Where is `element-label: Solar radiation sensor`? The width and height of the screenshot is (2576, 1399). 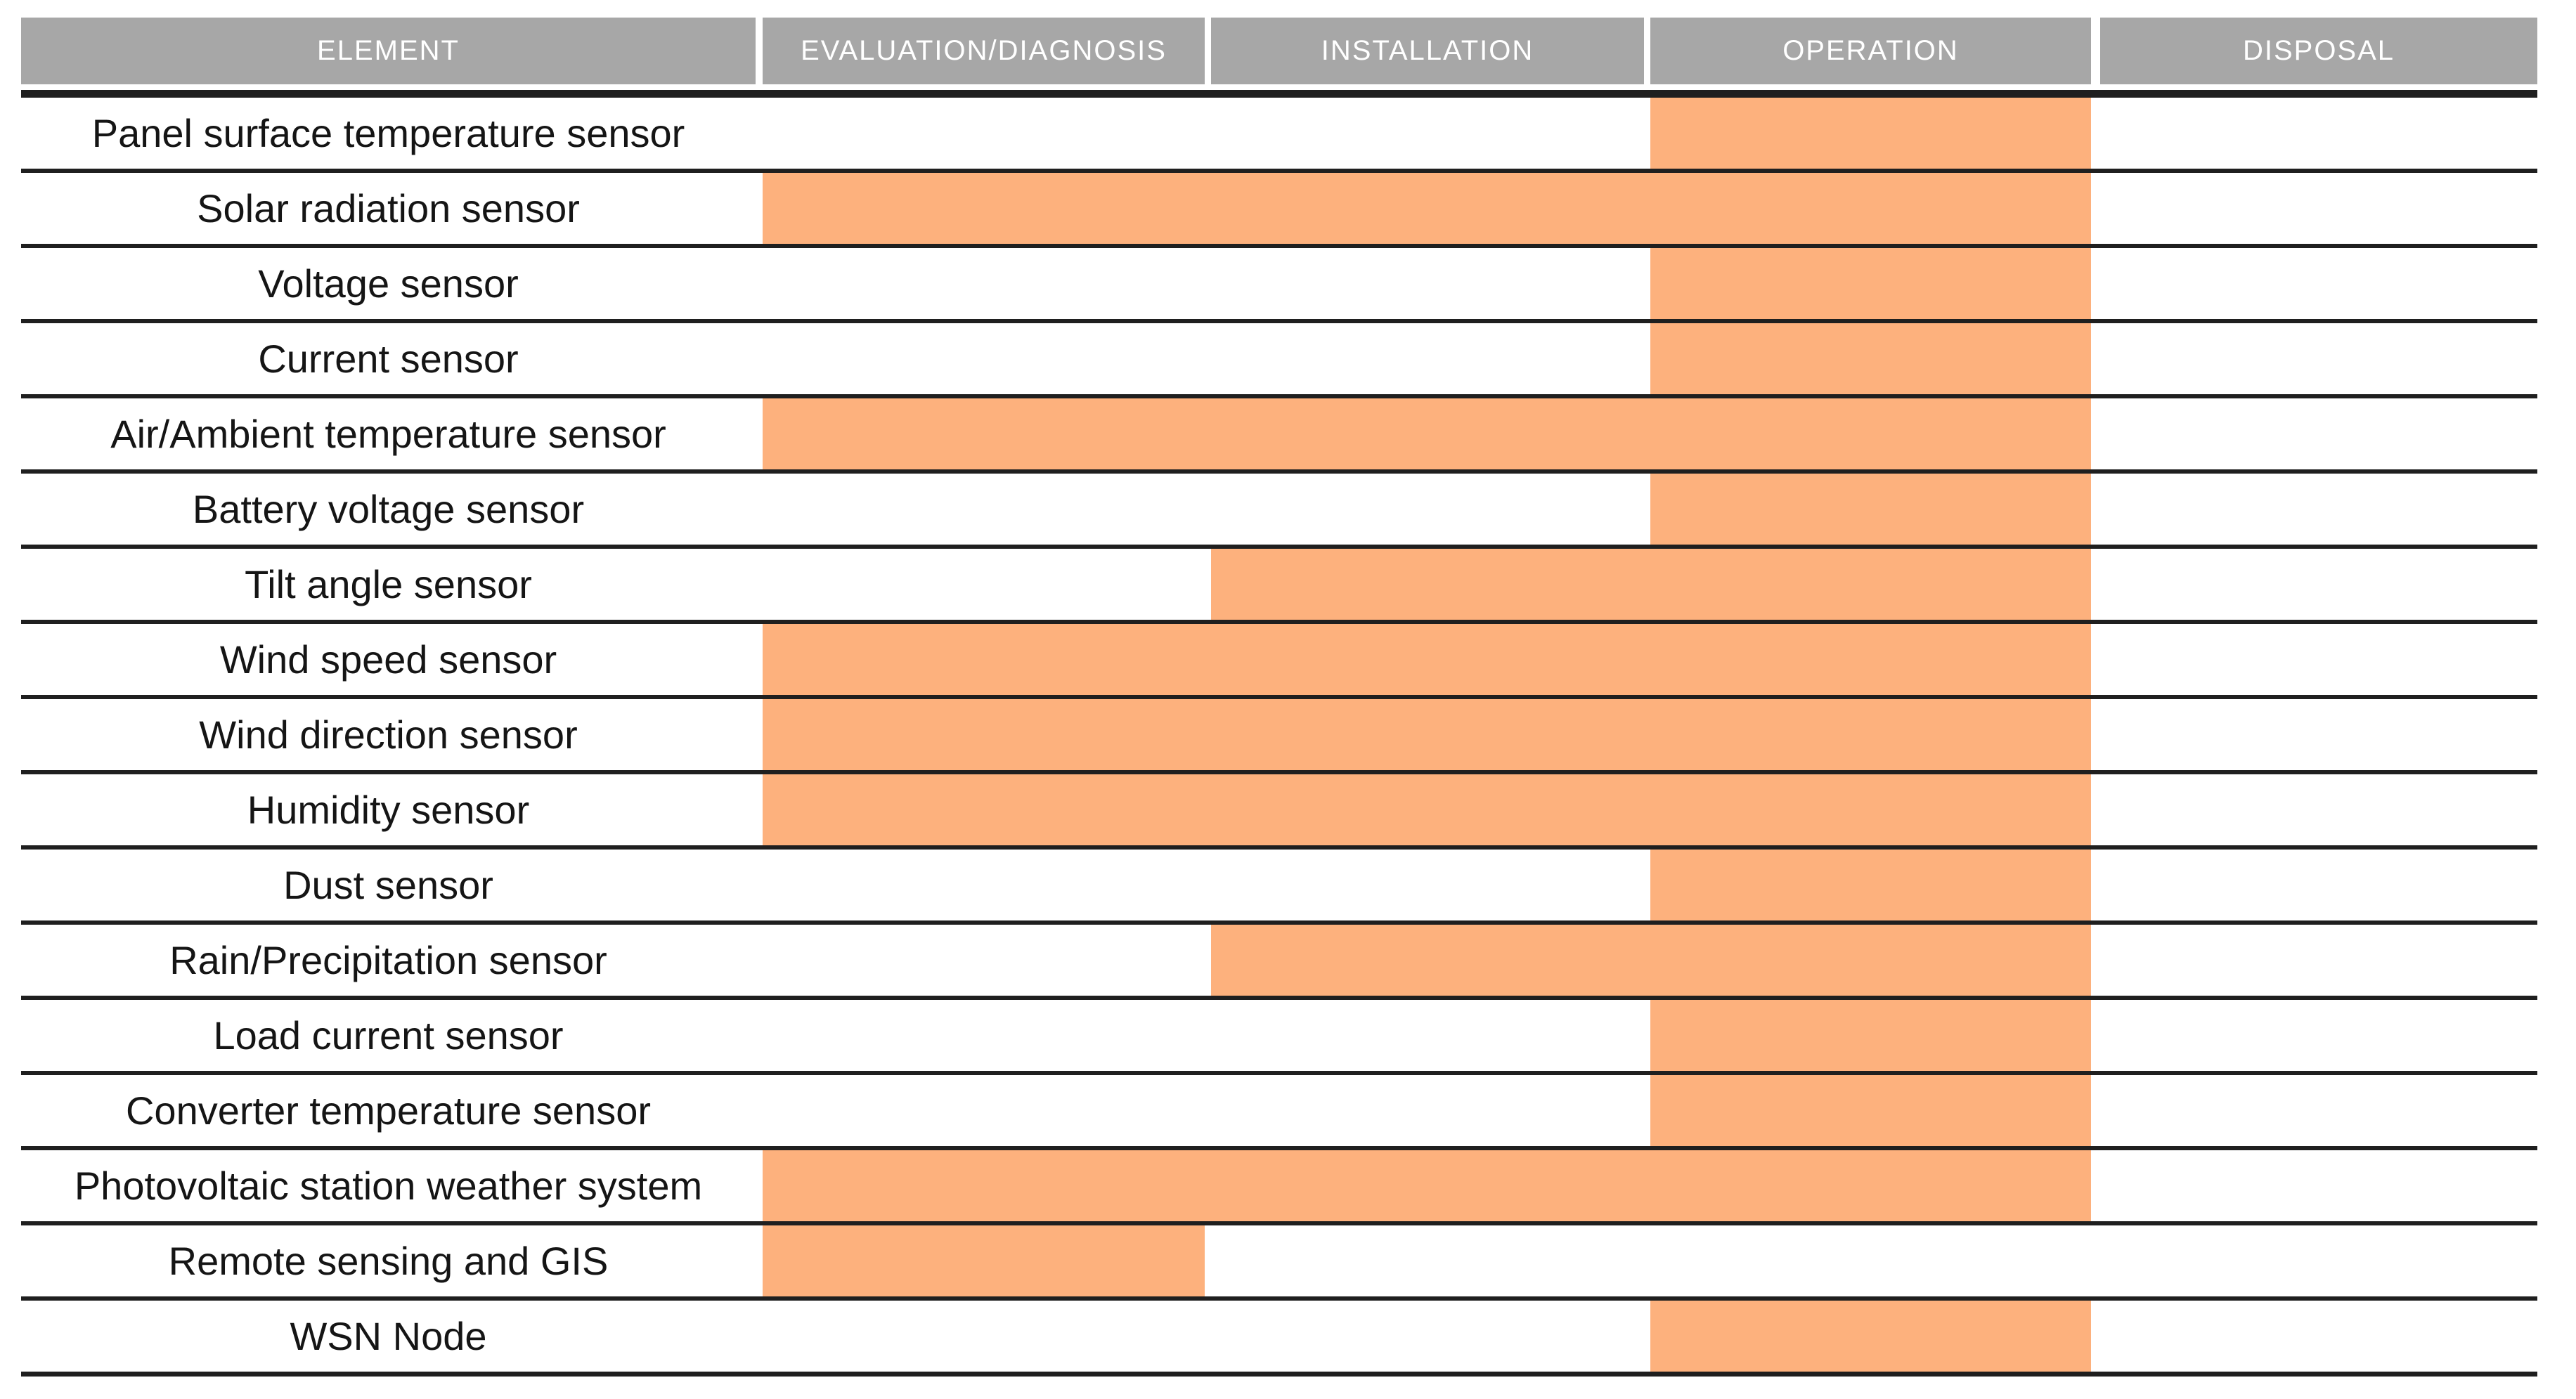
element-label: Solar radiation sensor is located at coordinates (389, 208).